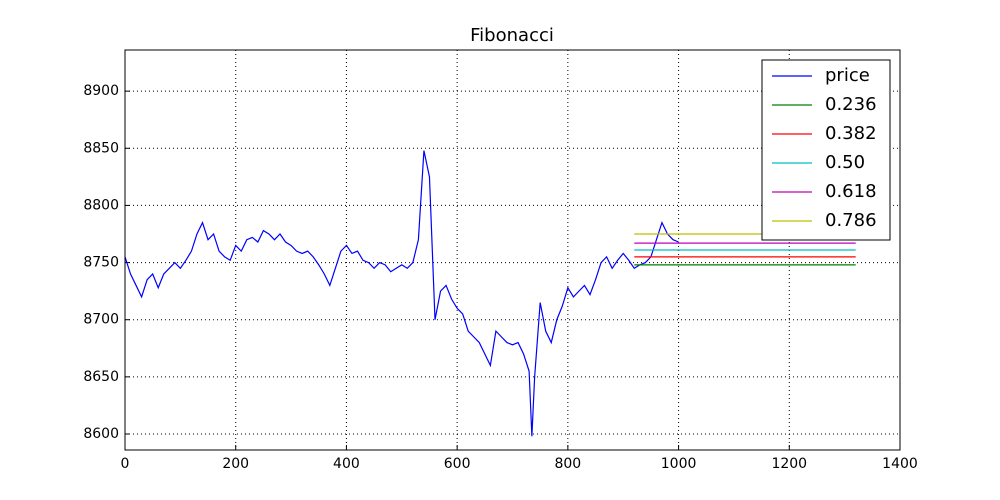  What do you see at coordinates (101, 263) in the screenshot?
I see `y-tick-label: 8750` at bounding box center [101, 263].